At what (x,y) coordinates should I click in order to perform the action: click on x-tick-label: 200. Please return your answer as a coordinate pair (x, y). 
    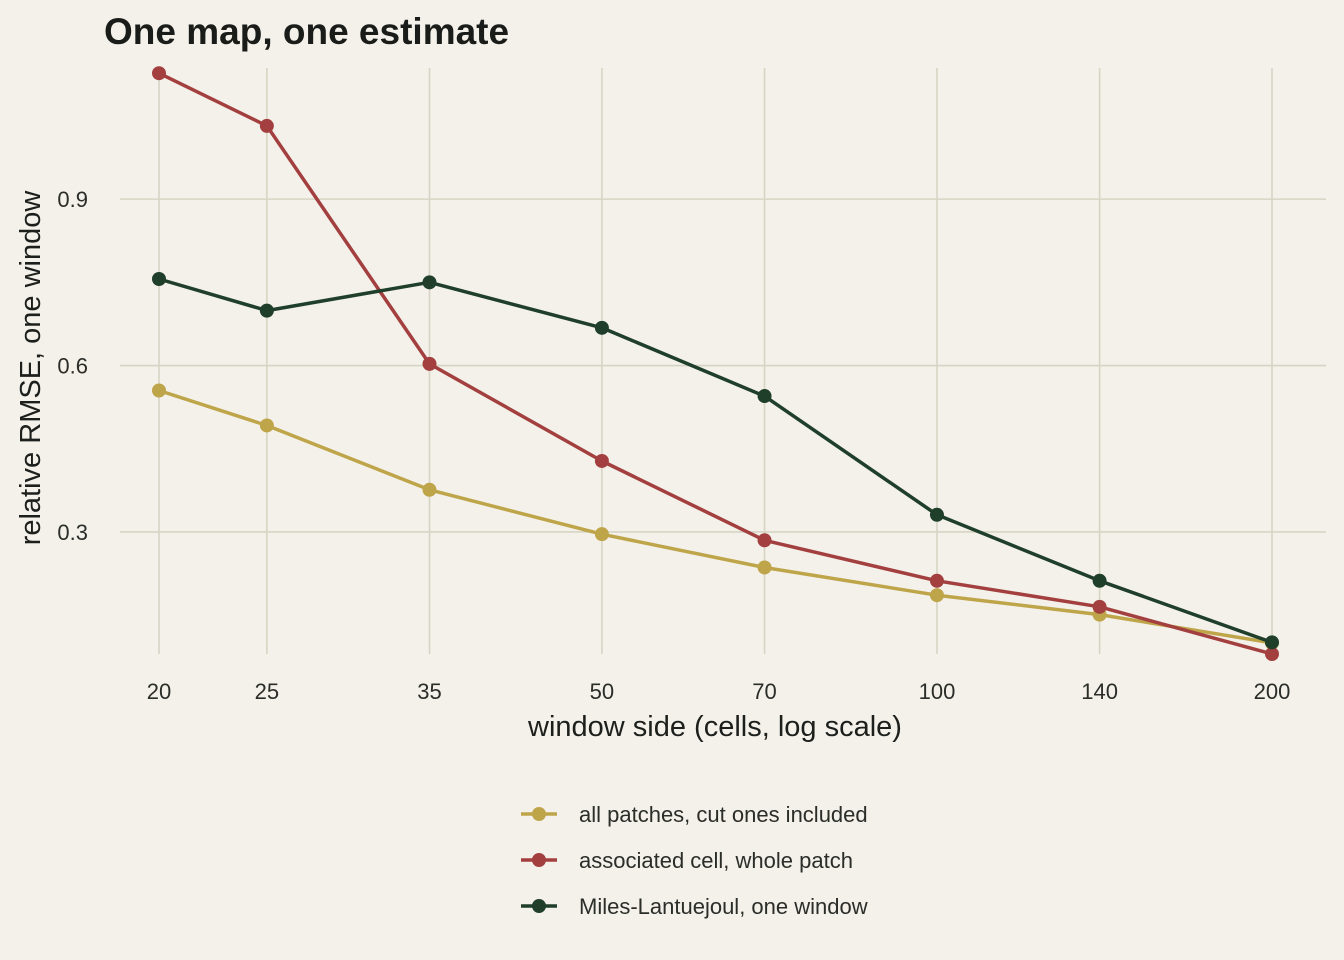
    Looking at the image, I should click on (1272, 691).